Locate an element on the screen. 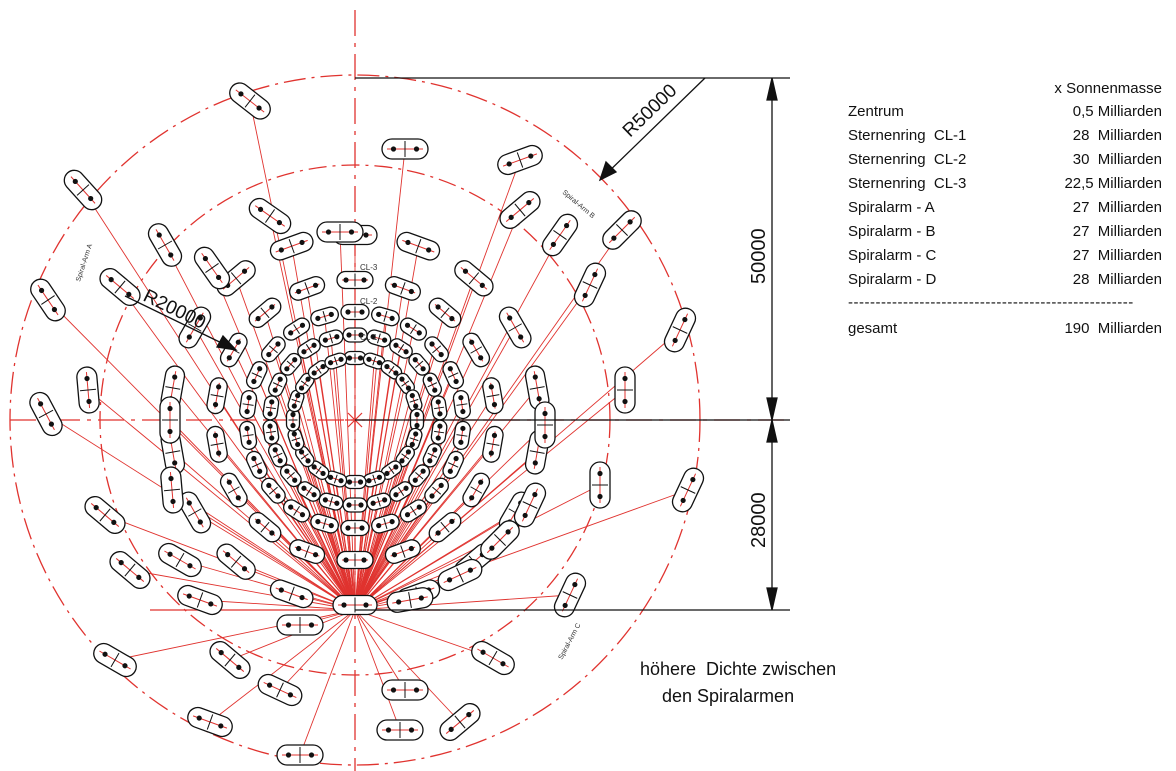  density-note: höhere Dichte zwischen den Spiralarmen is located at coordinates (738, 683).